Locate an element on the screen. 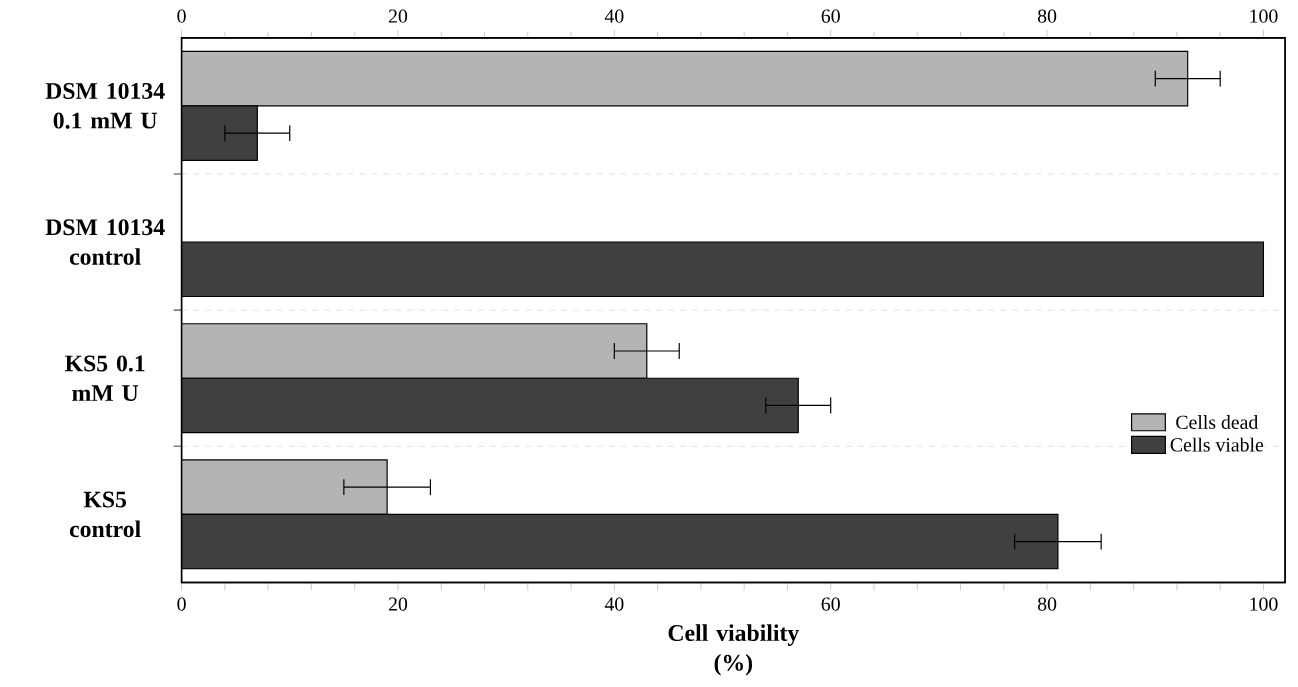  x2-tick-label: 100 is located at coordinates (1264, 16).